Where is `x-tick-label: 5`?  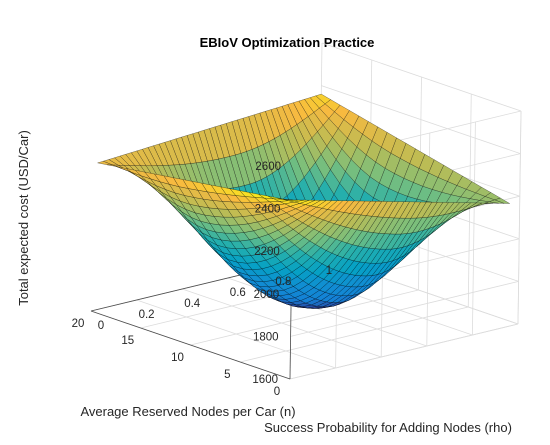 x-tick-label: 5 is located at coordinates (227, 375).